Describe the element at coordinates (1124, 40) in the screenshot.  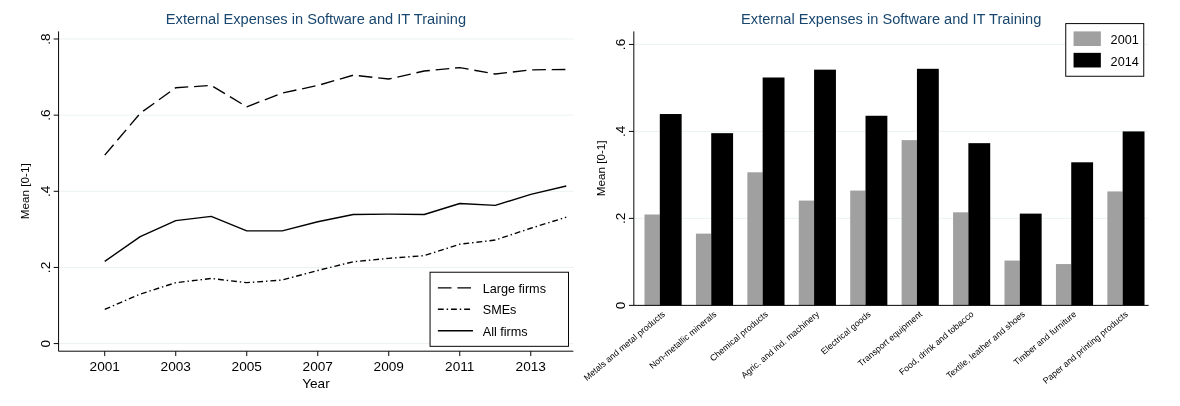
I see `legend-label: 2001` at that location.